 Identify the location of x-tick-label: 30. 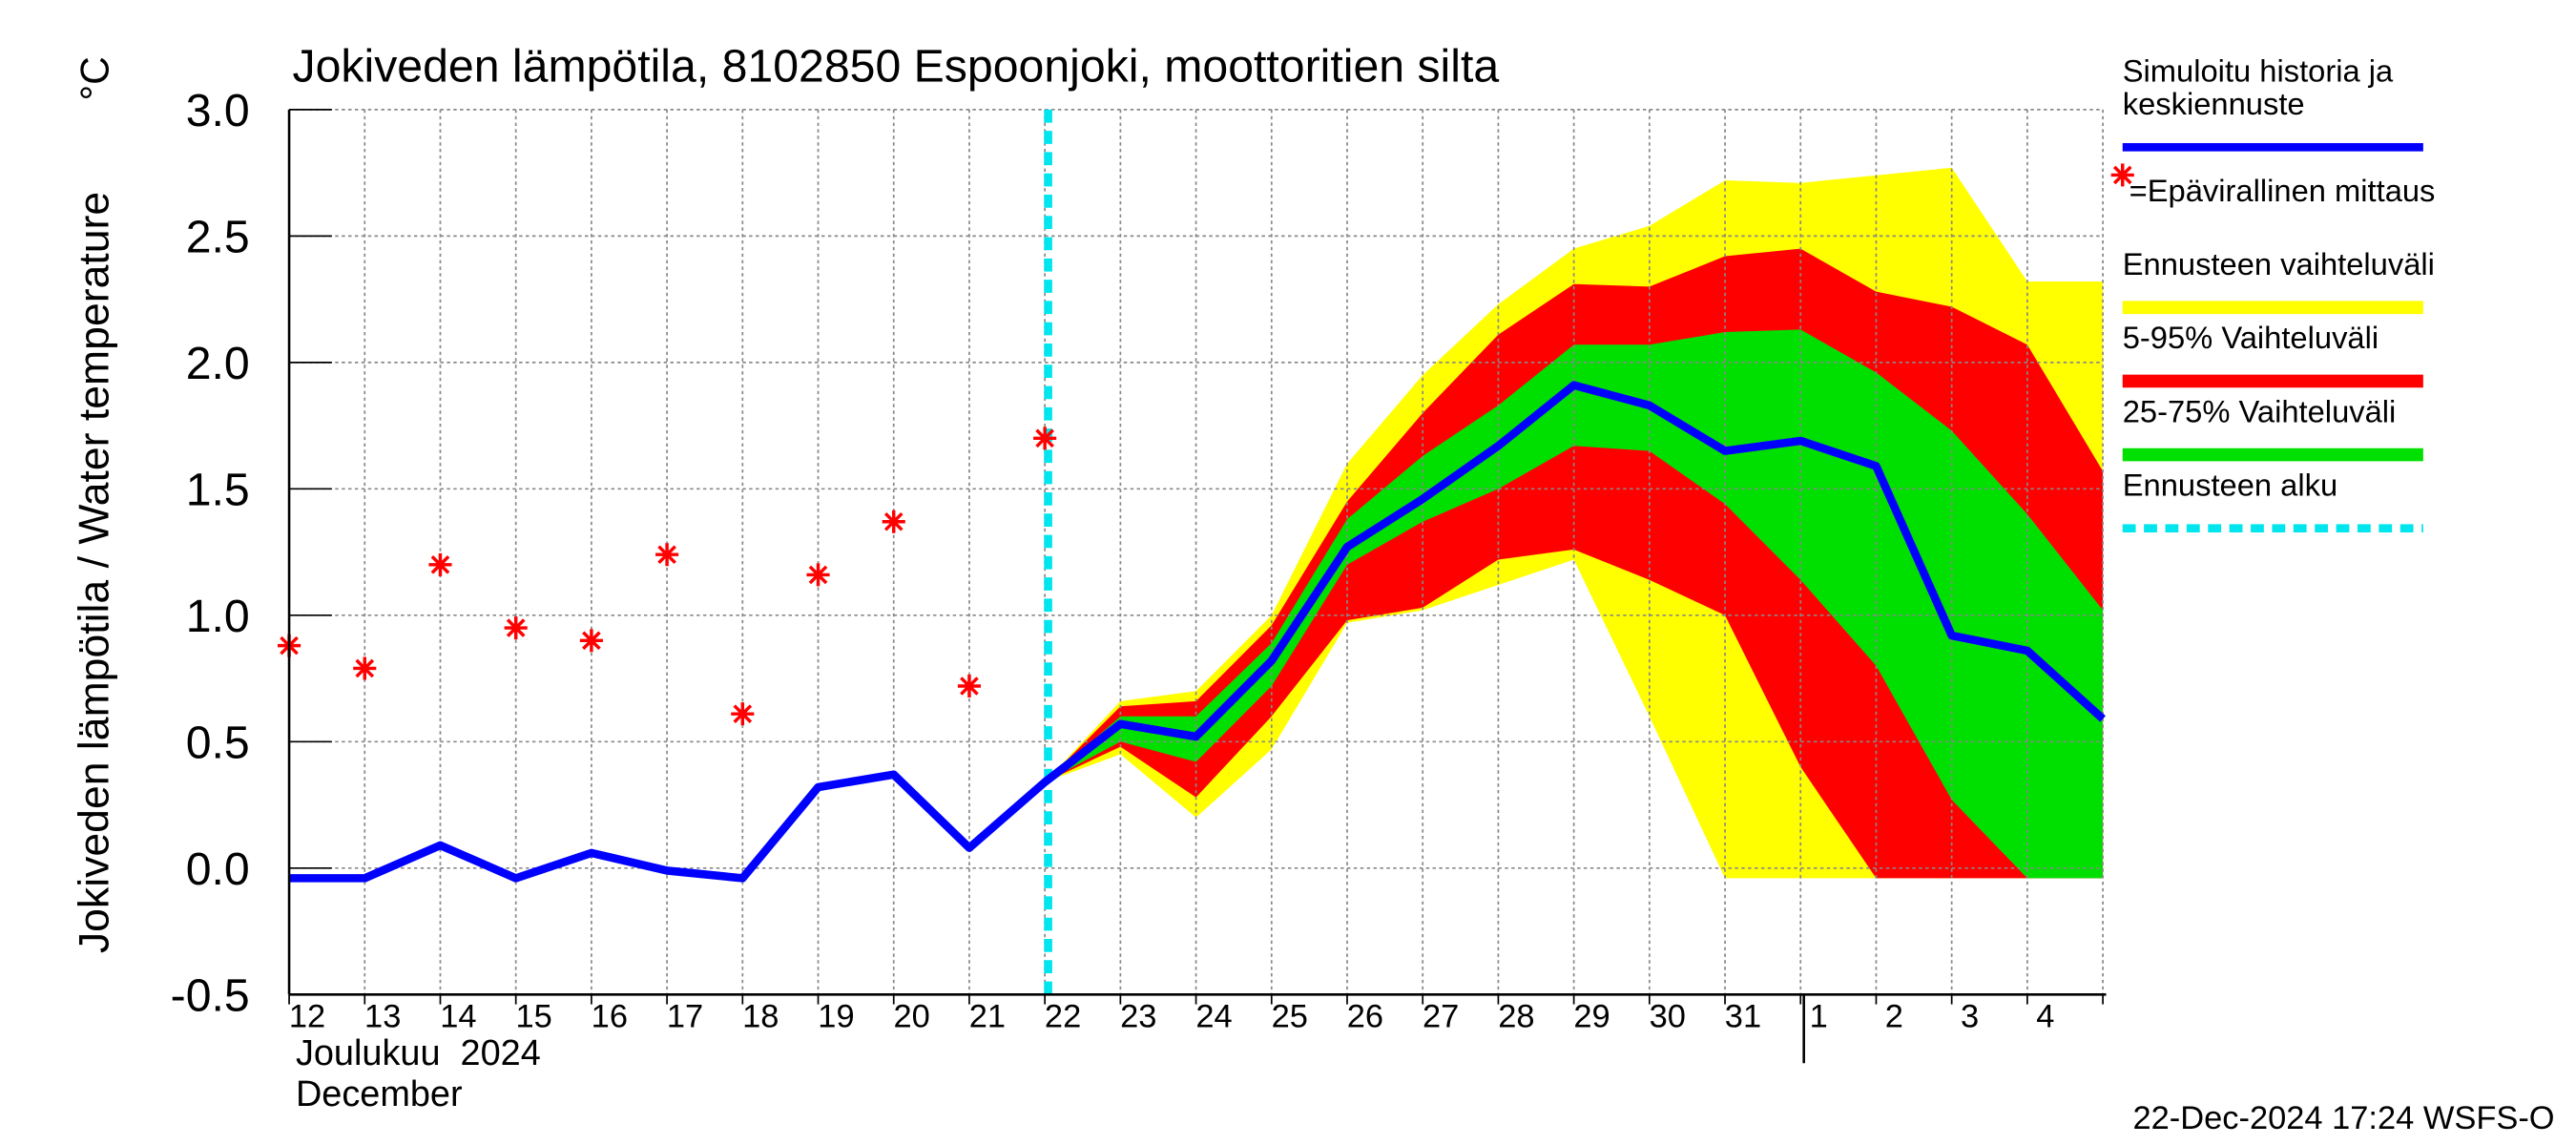
(1668, 1017).